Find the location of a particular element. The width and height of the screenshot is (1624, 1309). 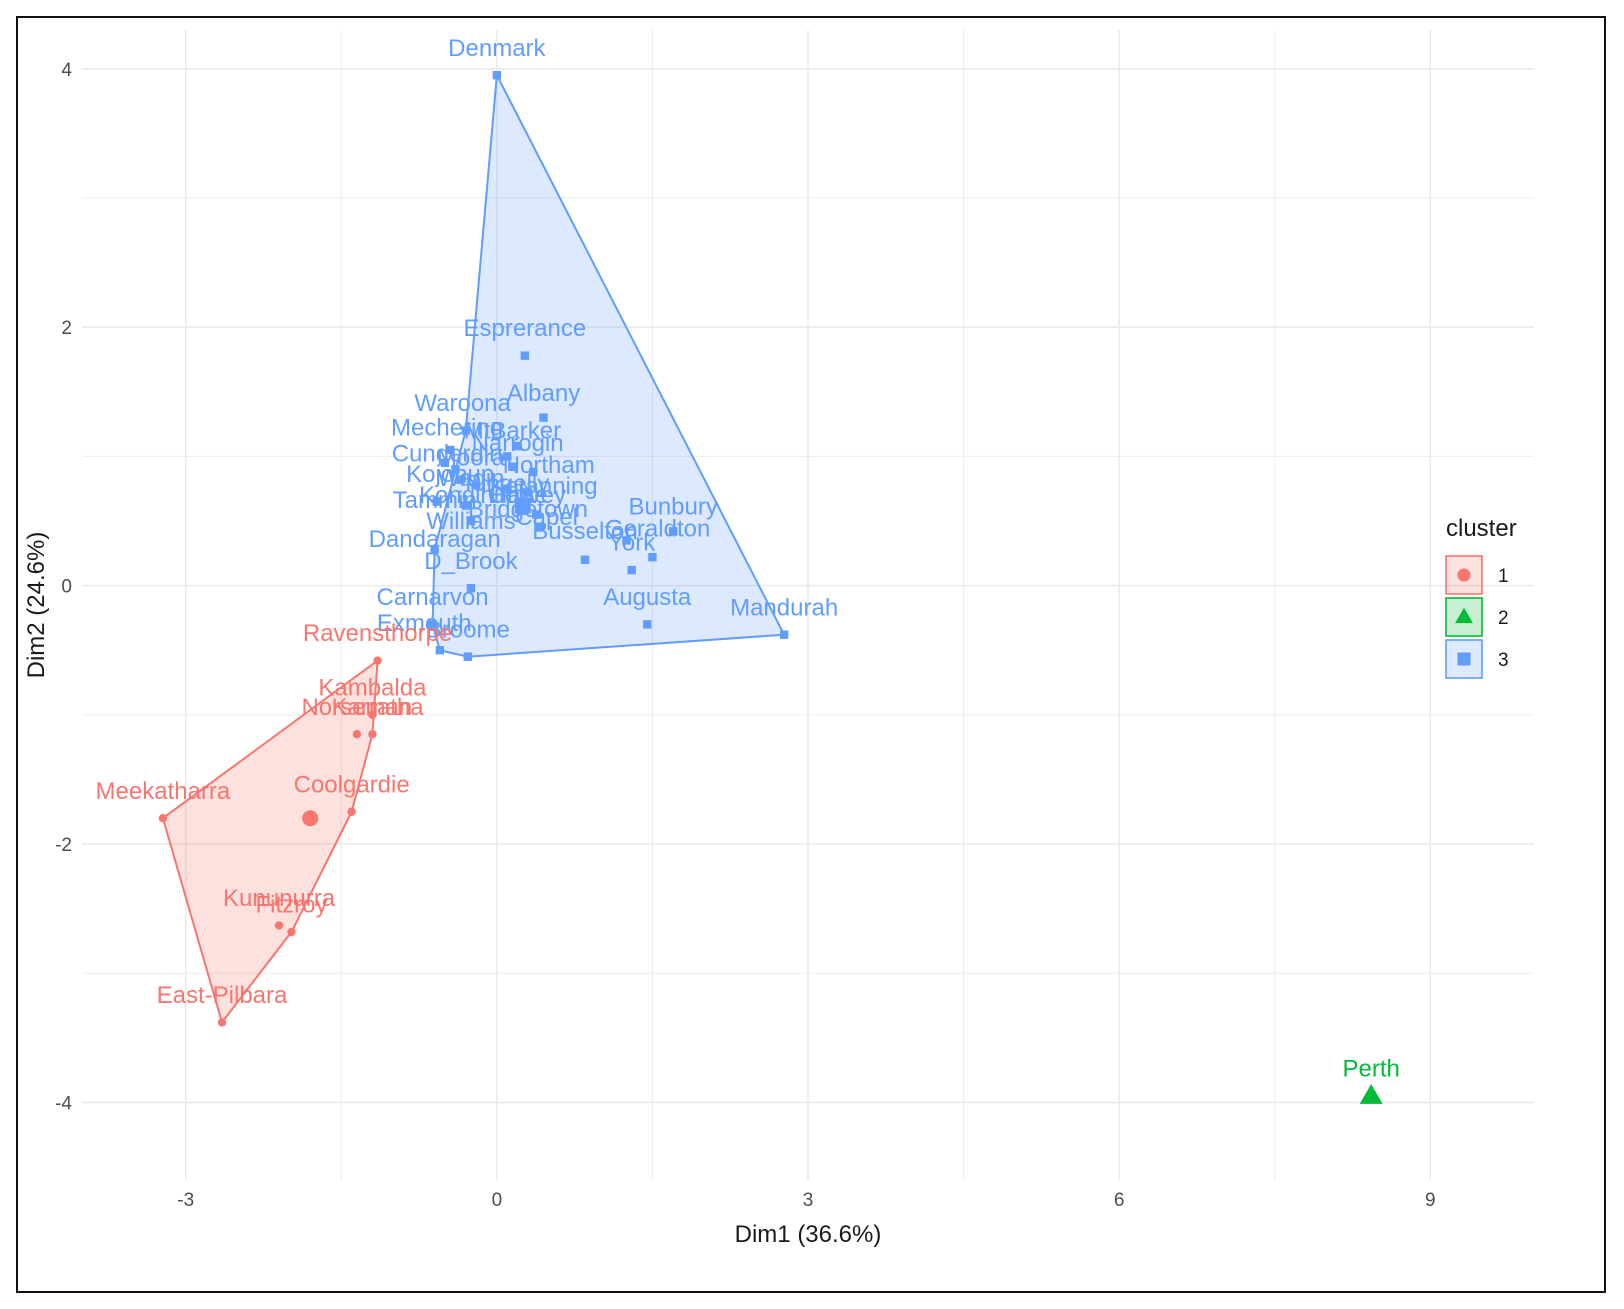

point-pingelly is located at coordinates (507, 488).